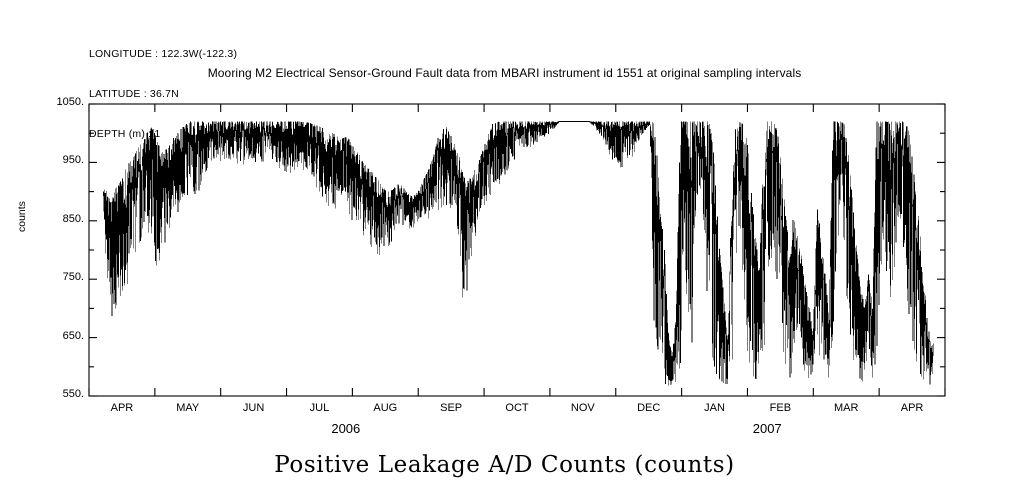 The width and height of the screenshot is (1009, 504). Describe the element at coordinates (504, 465) in the screenshot. I see `figure-caption: Positive Leakage A/D Counts (counts)` at that location.